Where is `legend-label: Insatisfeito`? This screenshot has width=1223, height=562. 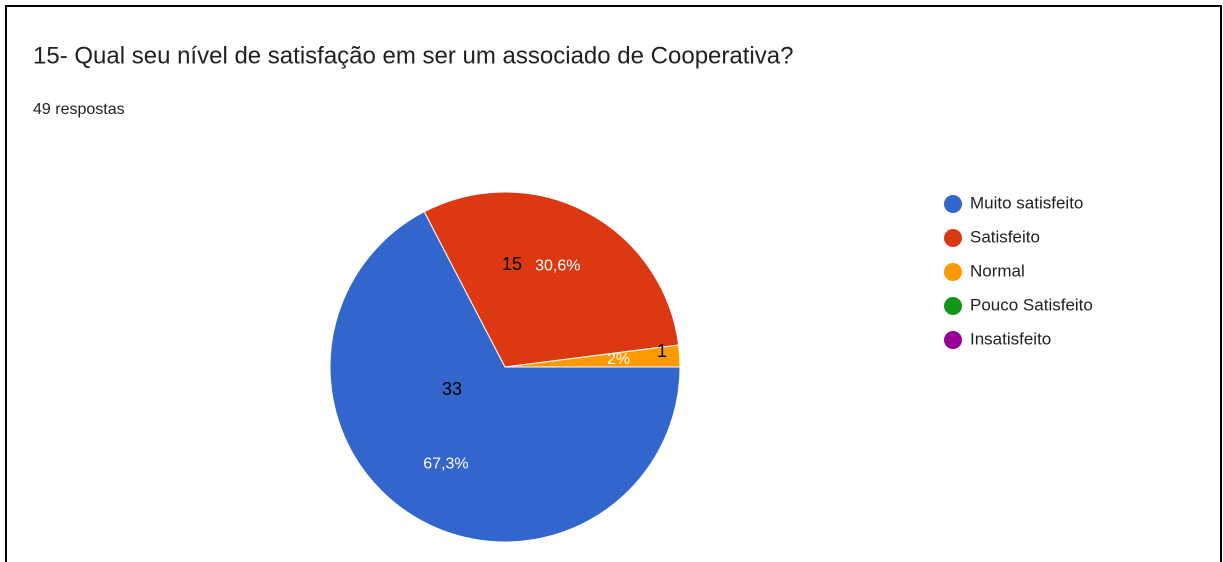 legend-label: Insatisfeito is located at coordinates (1010, 338).